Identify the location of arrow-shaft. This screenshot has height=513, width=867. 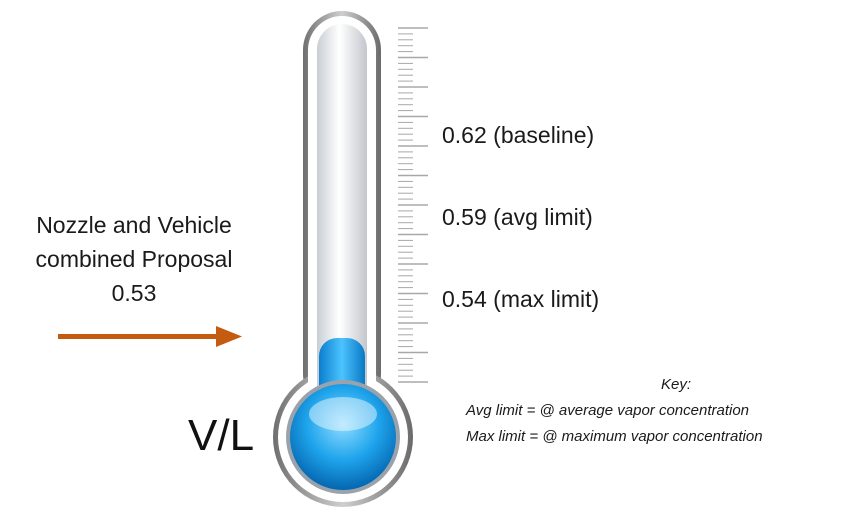
(139, 336).